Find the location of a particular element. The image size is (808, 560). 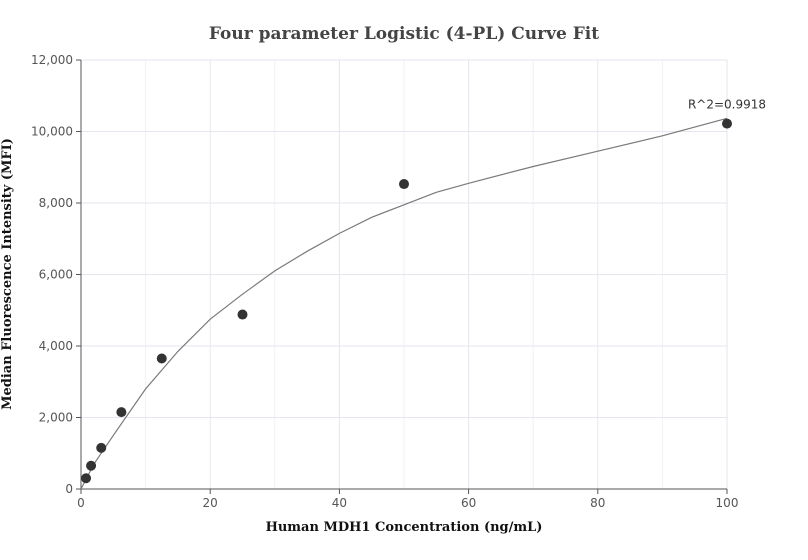

y-tick-label: 8,000 is located at coordinates (56, 203).